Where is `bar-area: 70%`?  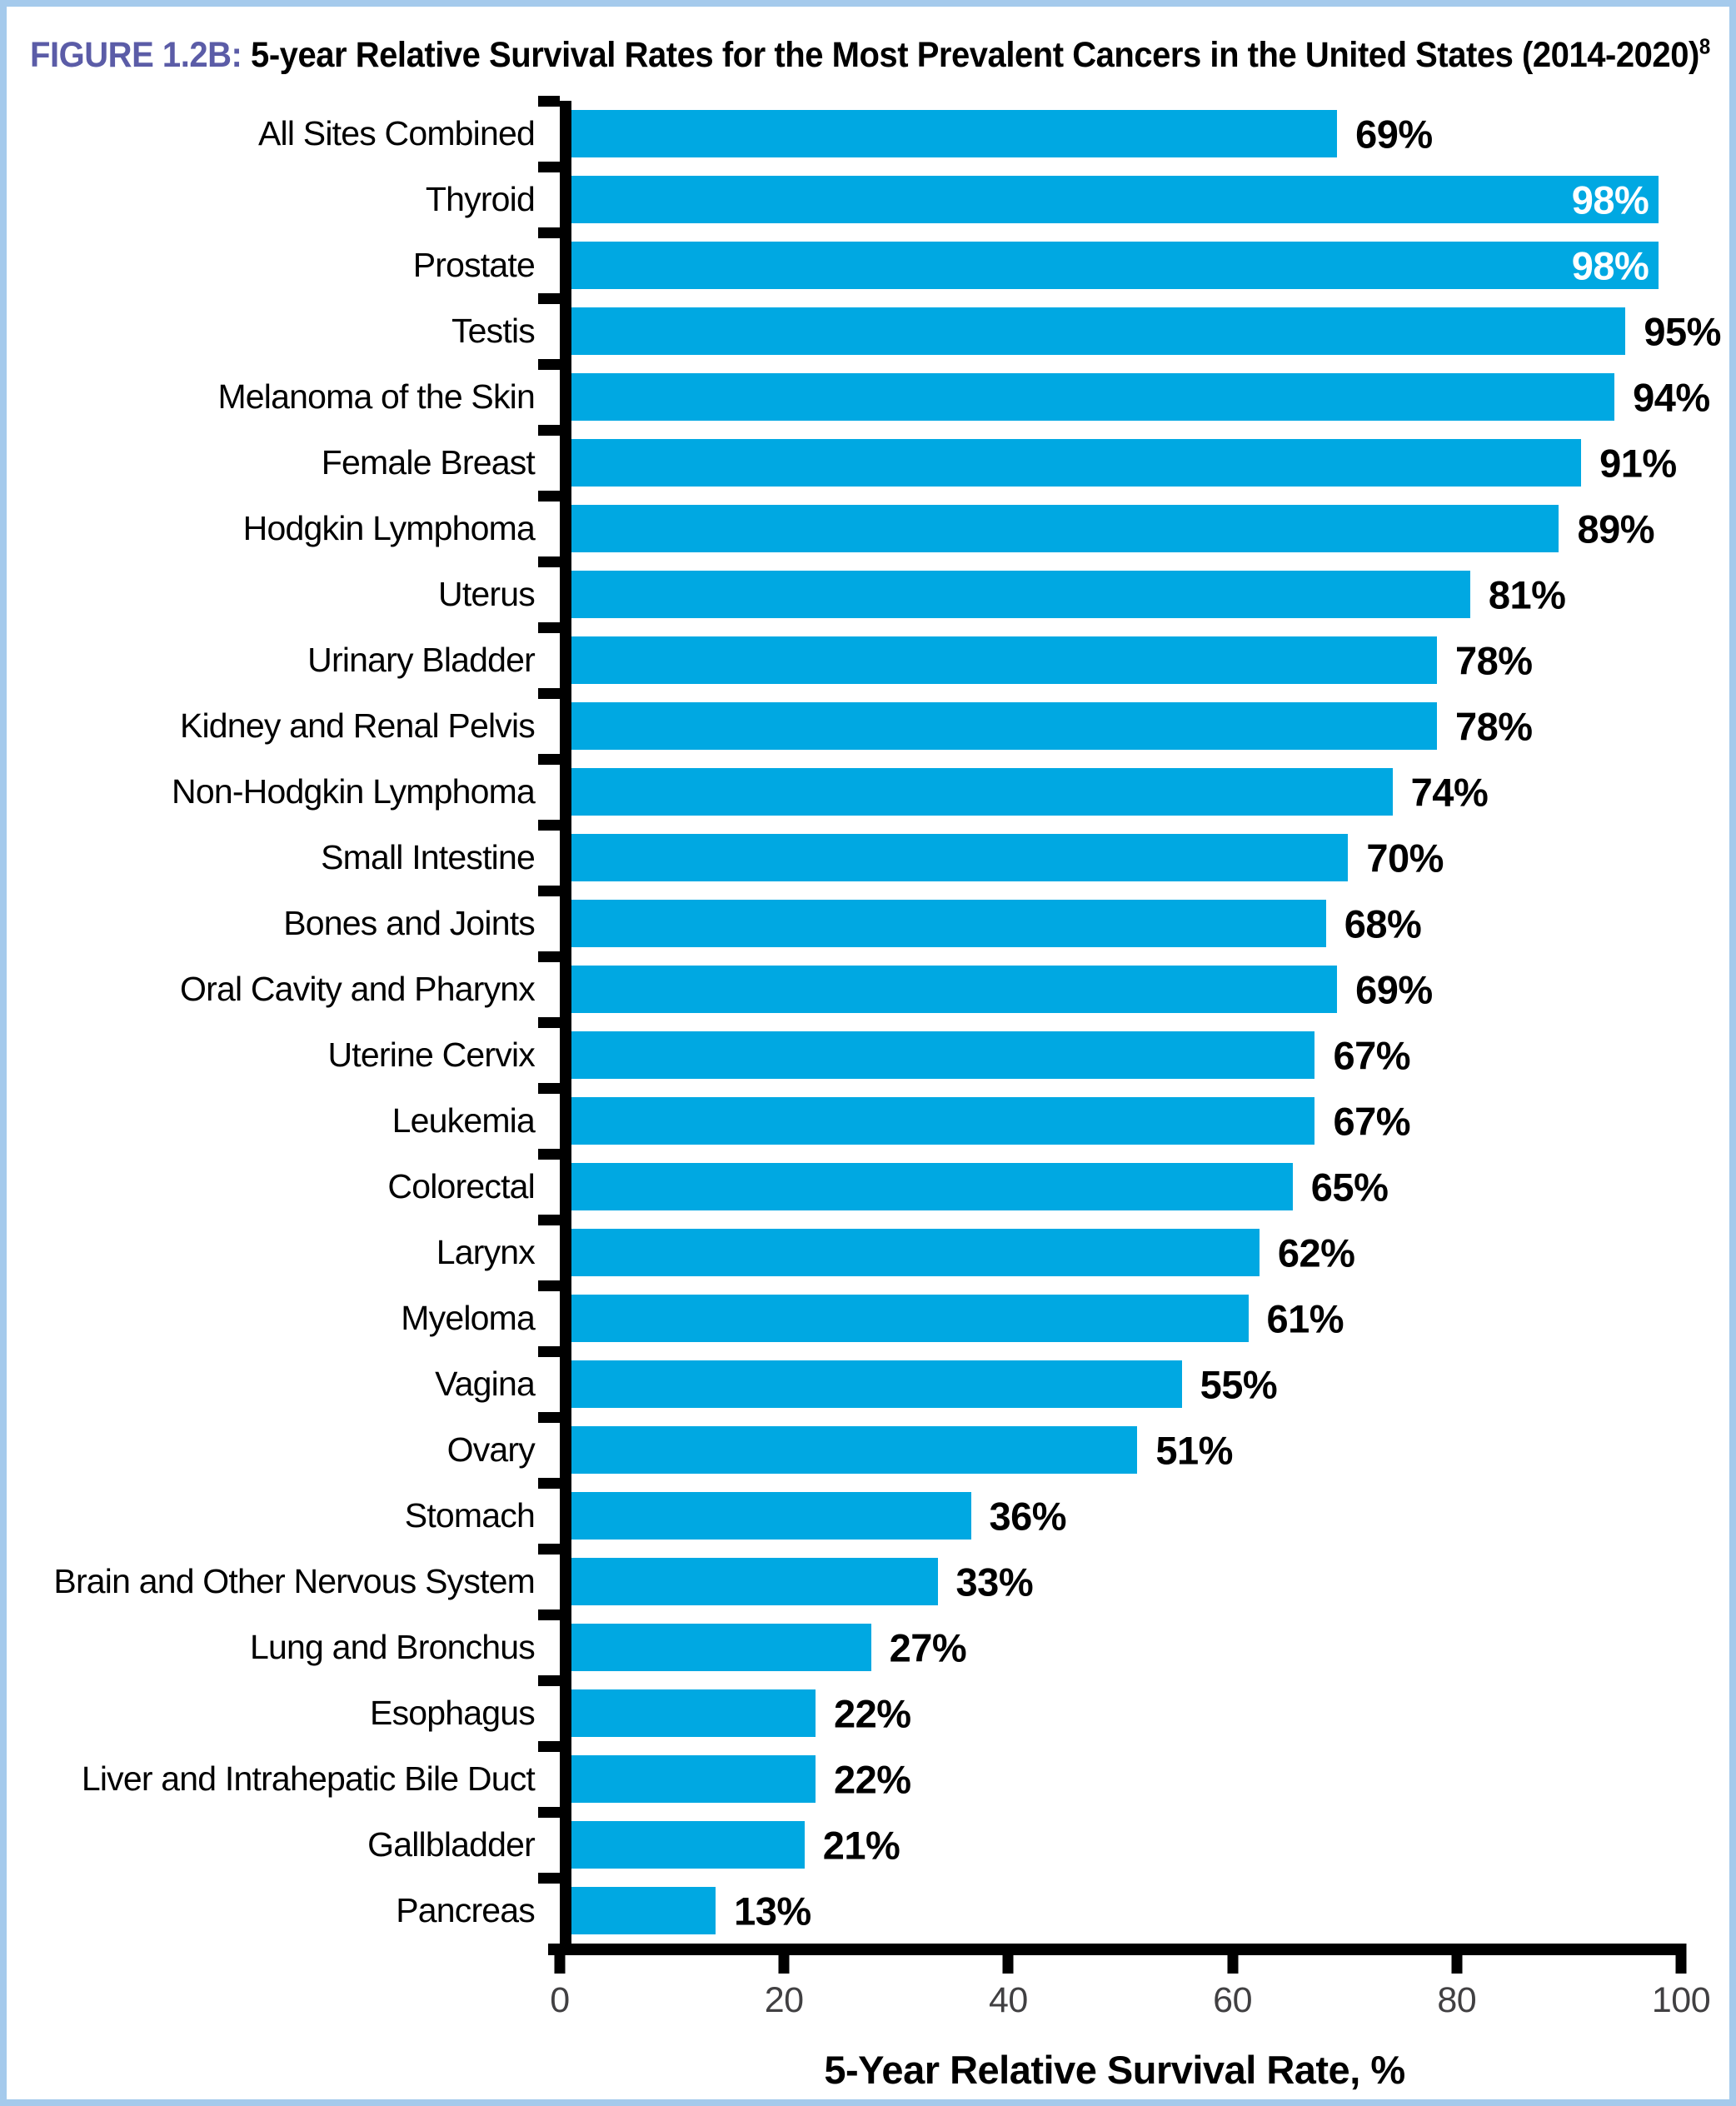
bar-area: 70% is located at coordinates (1109, 856).